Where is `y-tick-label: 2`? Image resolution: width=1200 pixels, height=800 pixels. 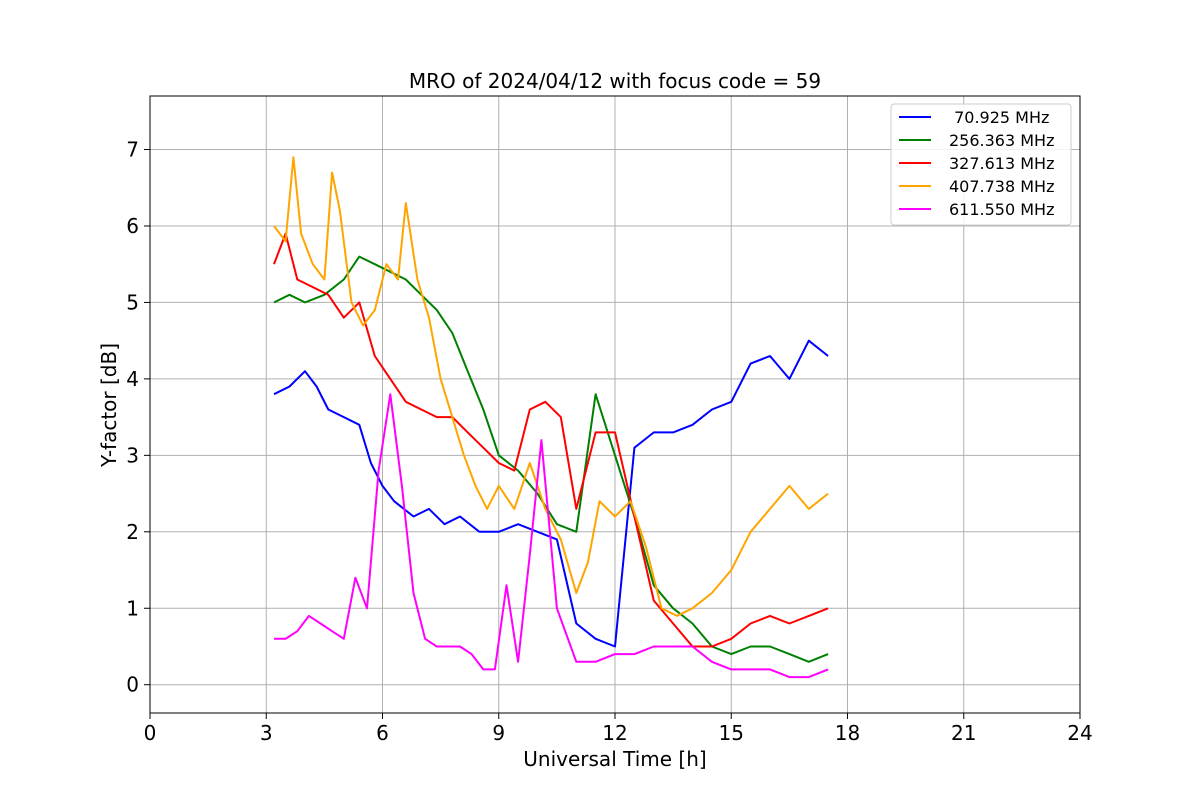
y-tick-label: 2 is located at coordinates (132, 532).